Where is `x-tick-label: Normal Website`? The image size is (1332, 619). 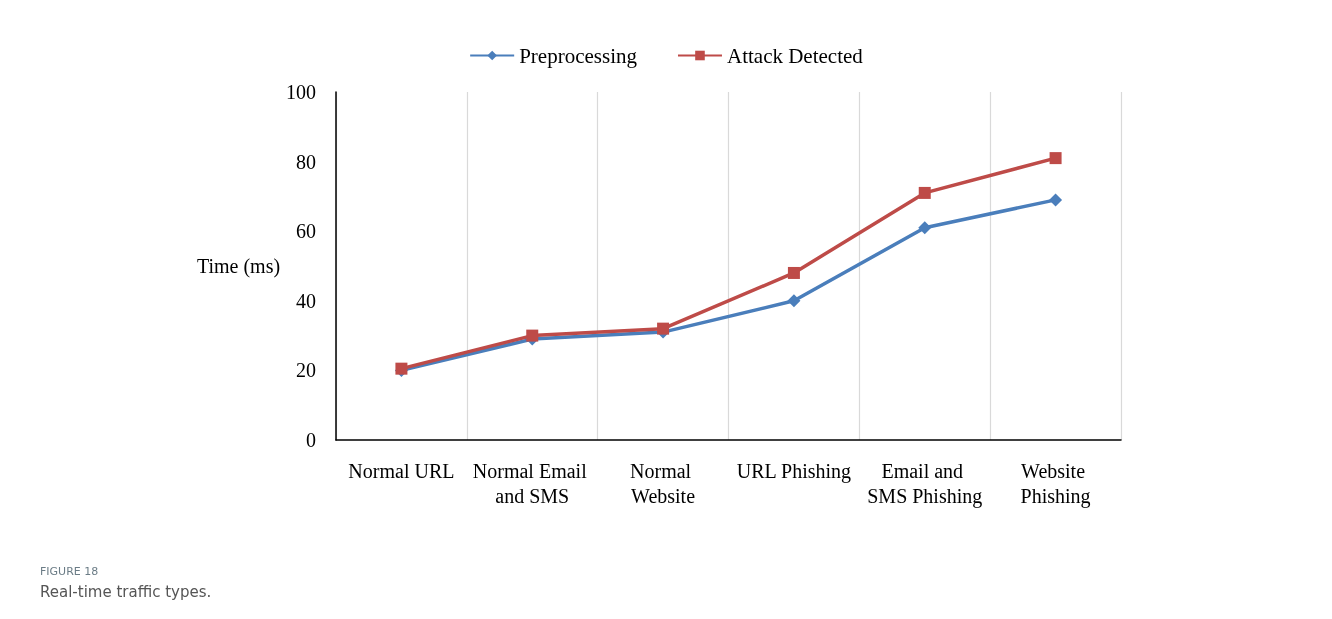
x-tick-label: Normal Website is located at coordinates (663, 483).